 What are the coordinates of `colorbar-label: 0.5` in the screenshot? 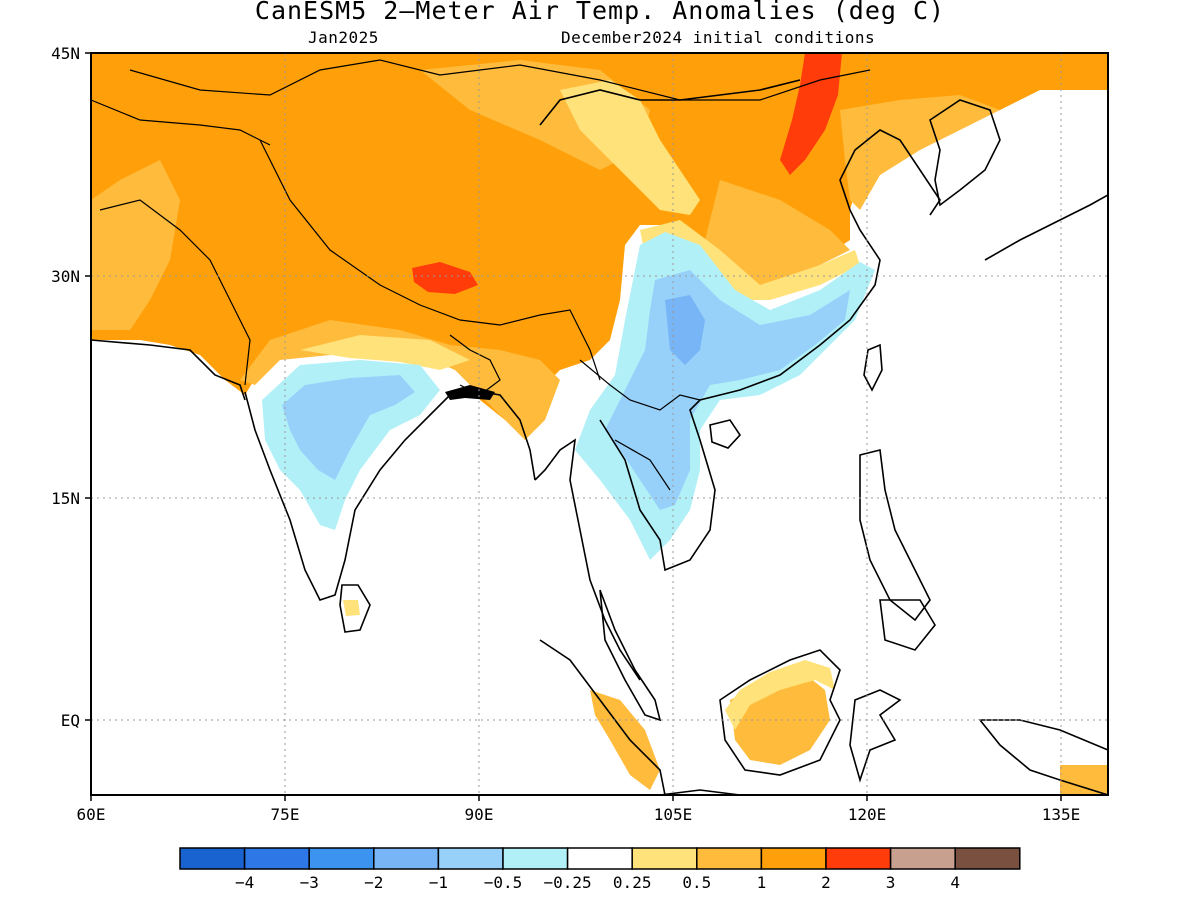 It's located at (696, 882).